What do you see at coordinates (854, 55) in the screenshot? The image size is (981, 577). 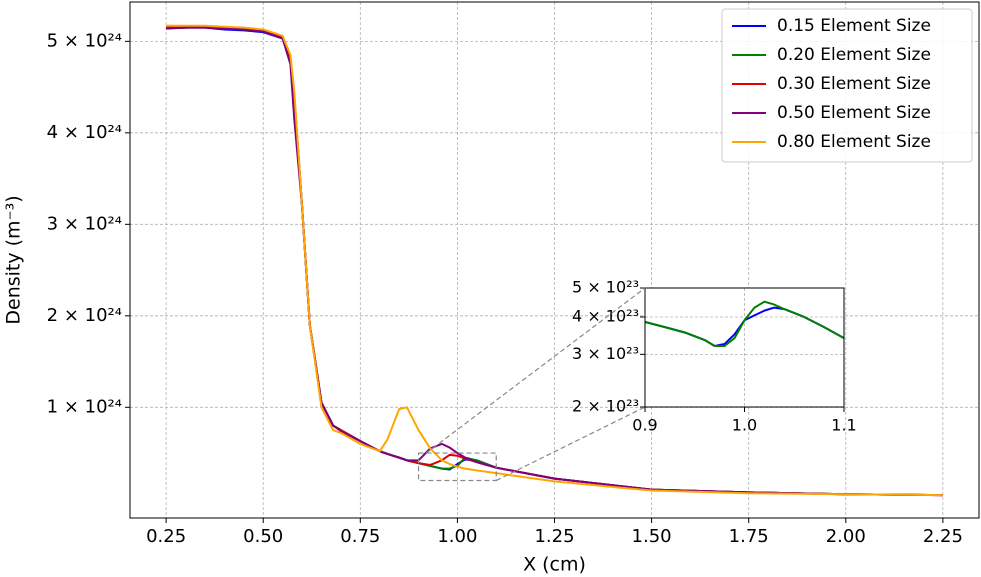 I see `legend-label: 0.20 Element Size` at bounding box center [854, 55].